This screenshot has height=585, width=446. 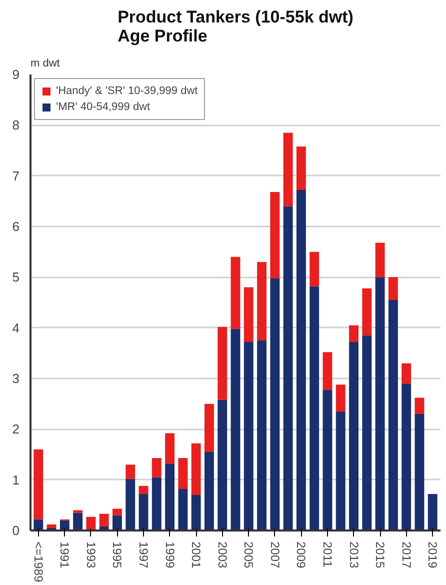 What do you see at coordinates (301, 555) in the screenshot?
I see `x-tick-label: 2009` at bounding box center [301, 555].